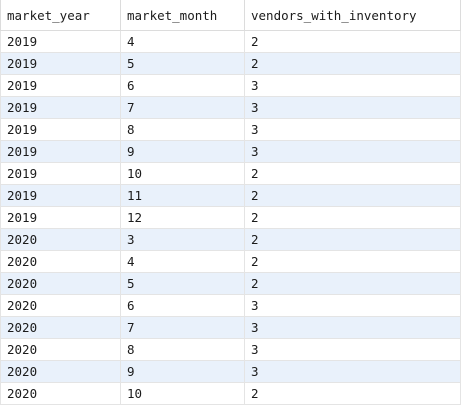  I want to click on table-row: 2019 4 2, so click(230, 41).